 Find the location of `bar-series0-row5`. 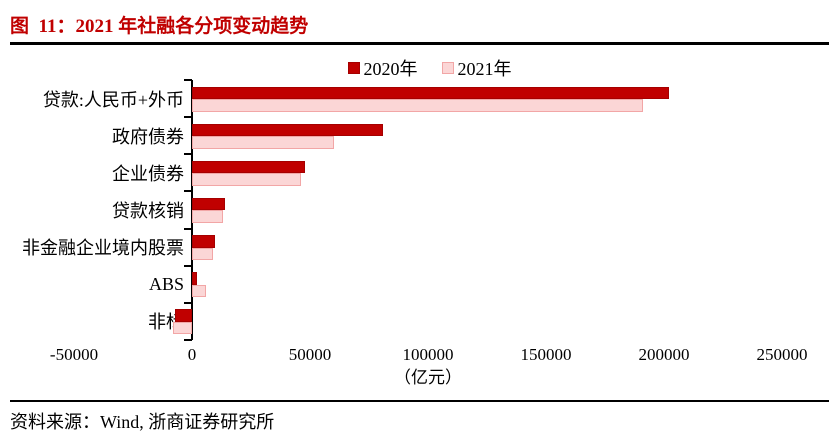

bar-series0-row5 is located at coordinates (194, 278).